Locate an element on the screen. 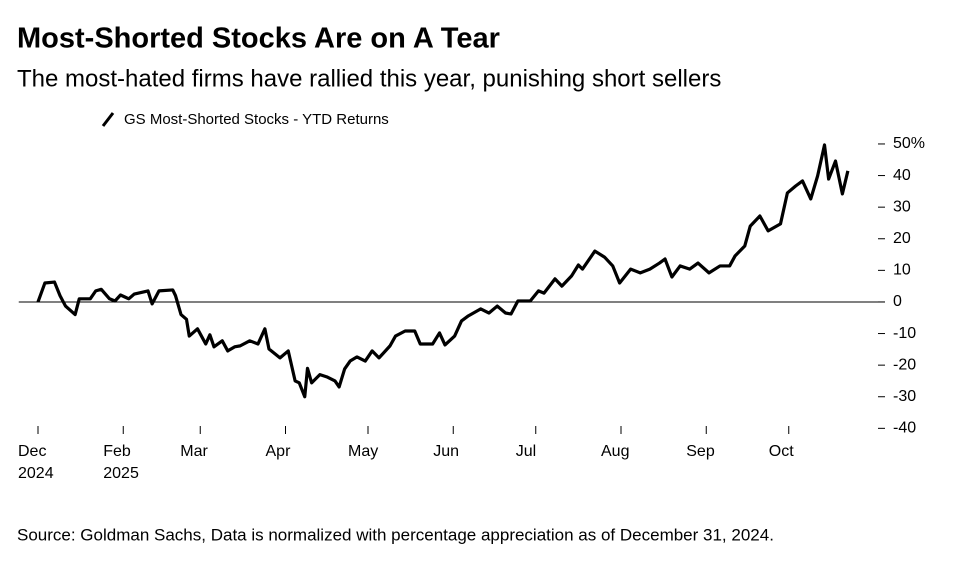 This screenshot has height=578, width=959. x-tick-label: May is located at coordinates (363, 451).